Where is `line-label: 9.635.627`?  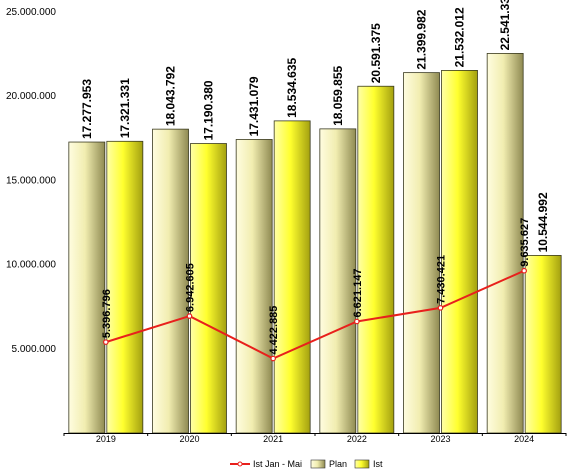 line-label: 9.635.627 is located at coordinates (525, 242).